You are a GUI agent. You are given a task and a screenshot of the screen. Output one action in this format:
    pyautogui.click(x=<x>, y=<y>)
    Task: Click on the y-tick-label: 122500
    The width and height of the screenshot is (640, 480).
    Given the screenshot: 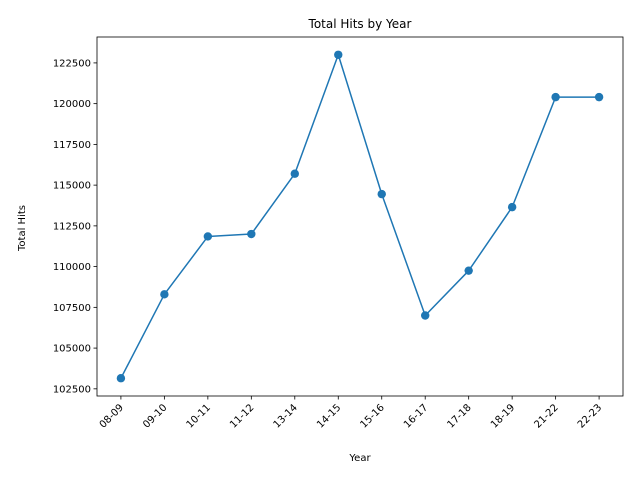 What is the action you would take?
    pyautogui.click(x=72, y=63)
    